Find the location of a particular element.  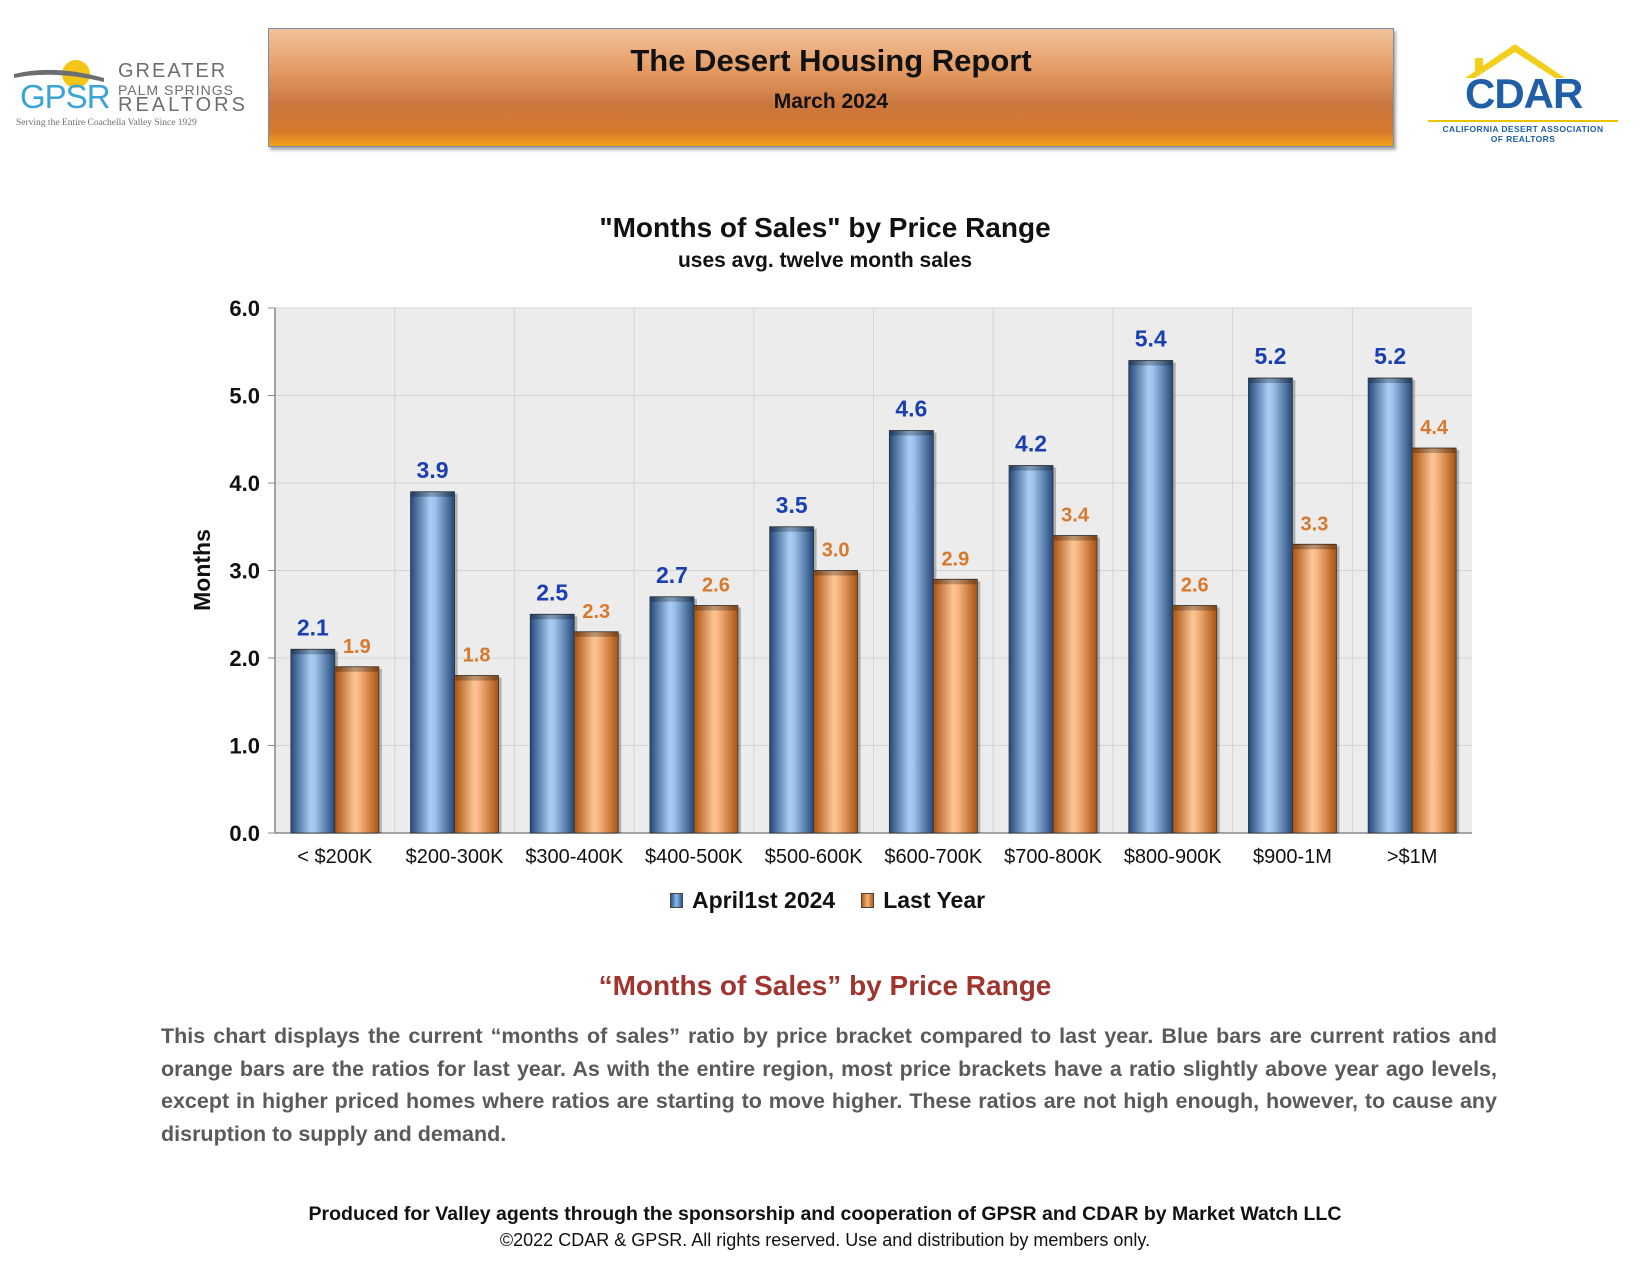

data-label-last-year: 2.3 is located at coordinates (596, 612).